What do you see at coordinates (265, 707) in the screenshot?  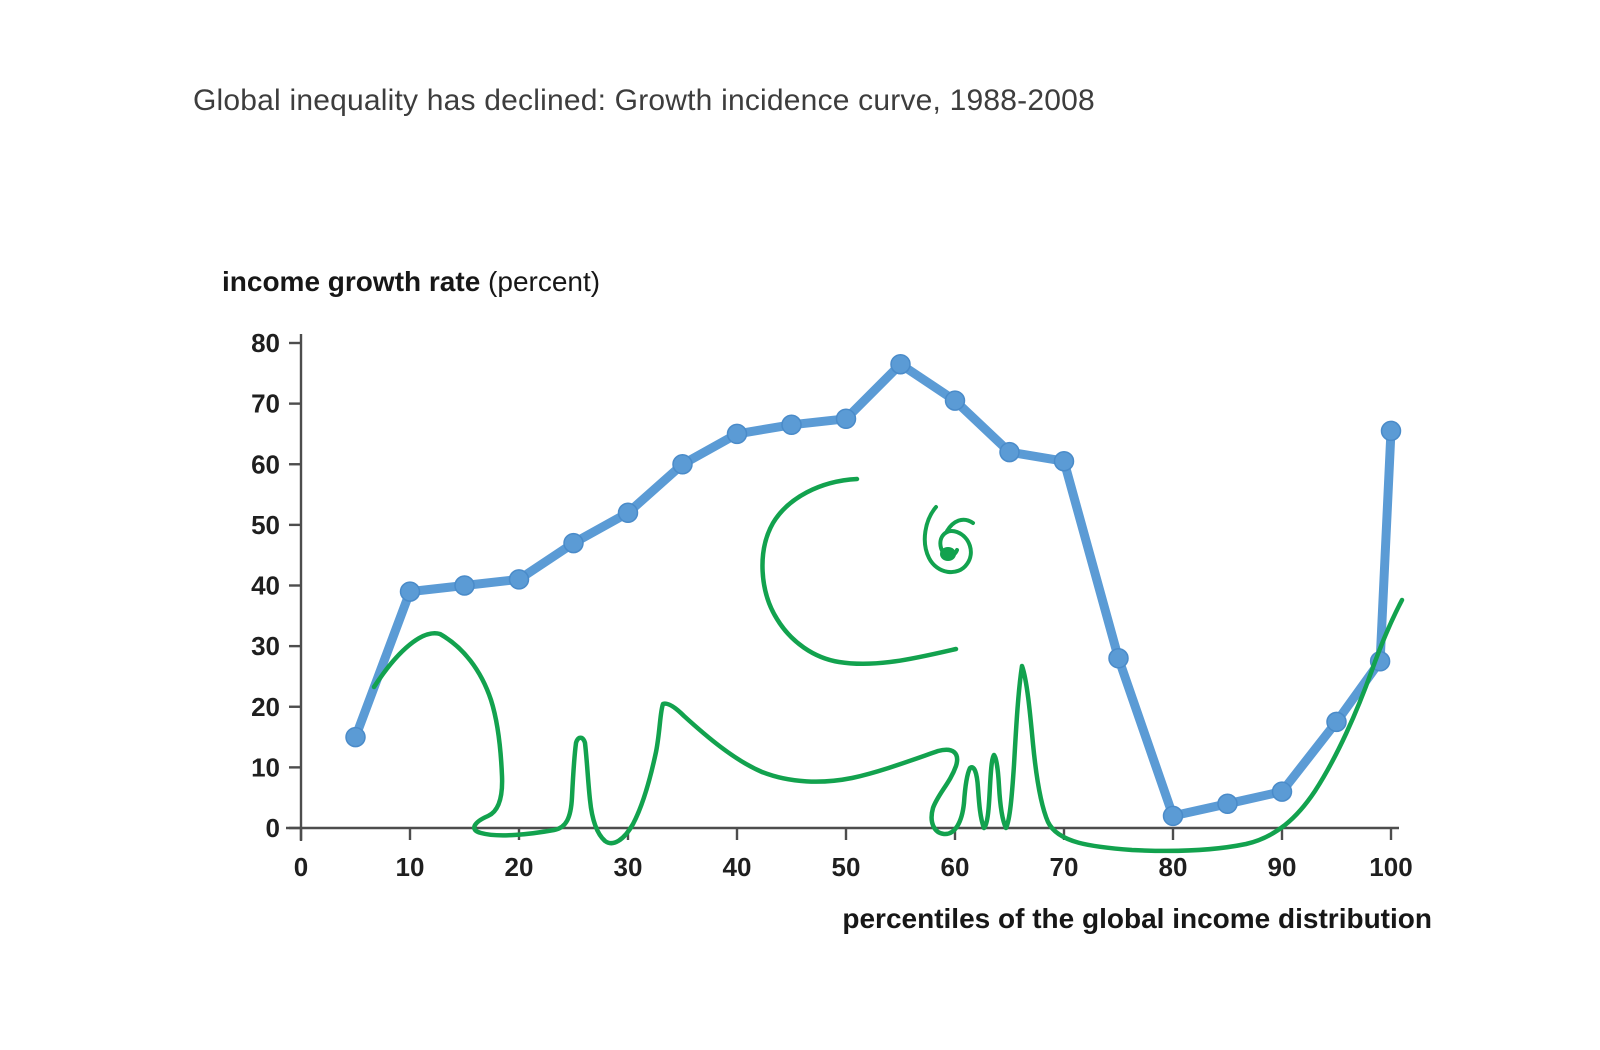 I see `y-tick-label: 20` at bounding box center [265, 707].